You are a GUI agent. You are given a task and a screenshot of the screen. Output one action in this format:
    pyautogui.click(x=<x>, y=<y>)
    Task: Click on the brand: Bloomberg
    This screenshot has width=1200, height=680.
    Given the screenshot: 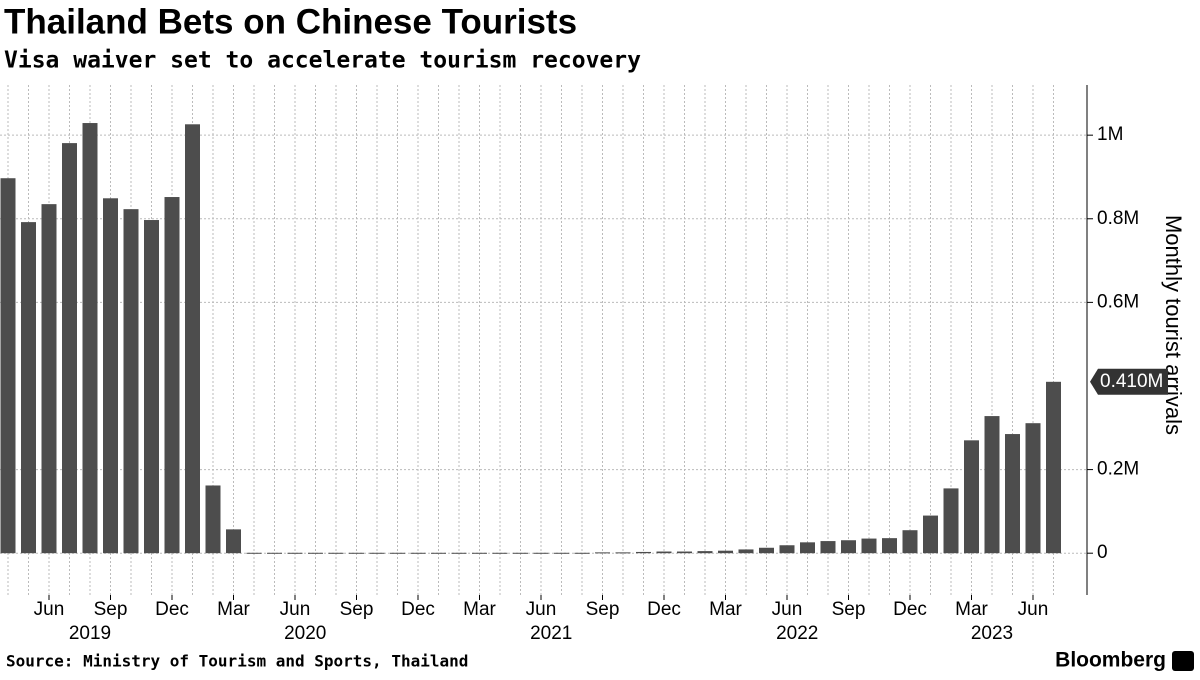 What is the action you would take?
    pyautogui.click(x=1110, y=660)
    